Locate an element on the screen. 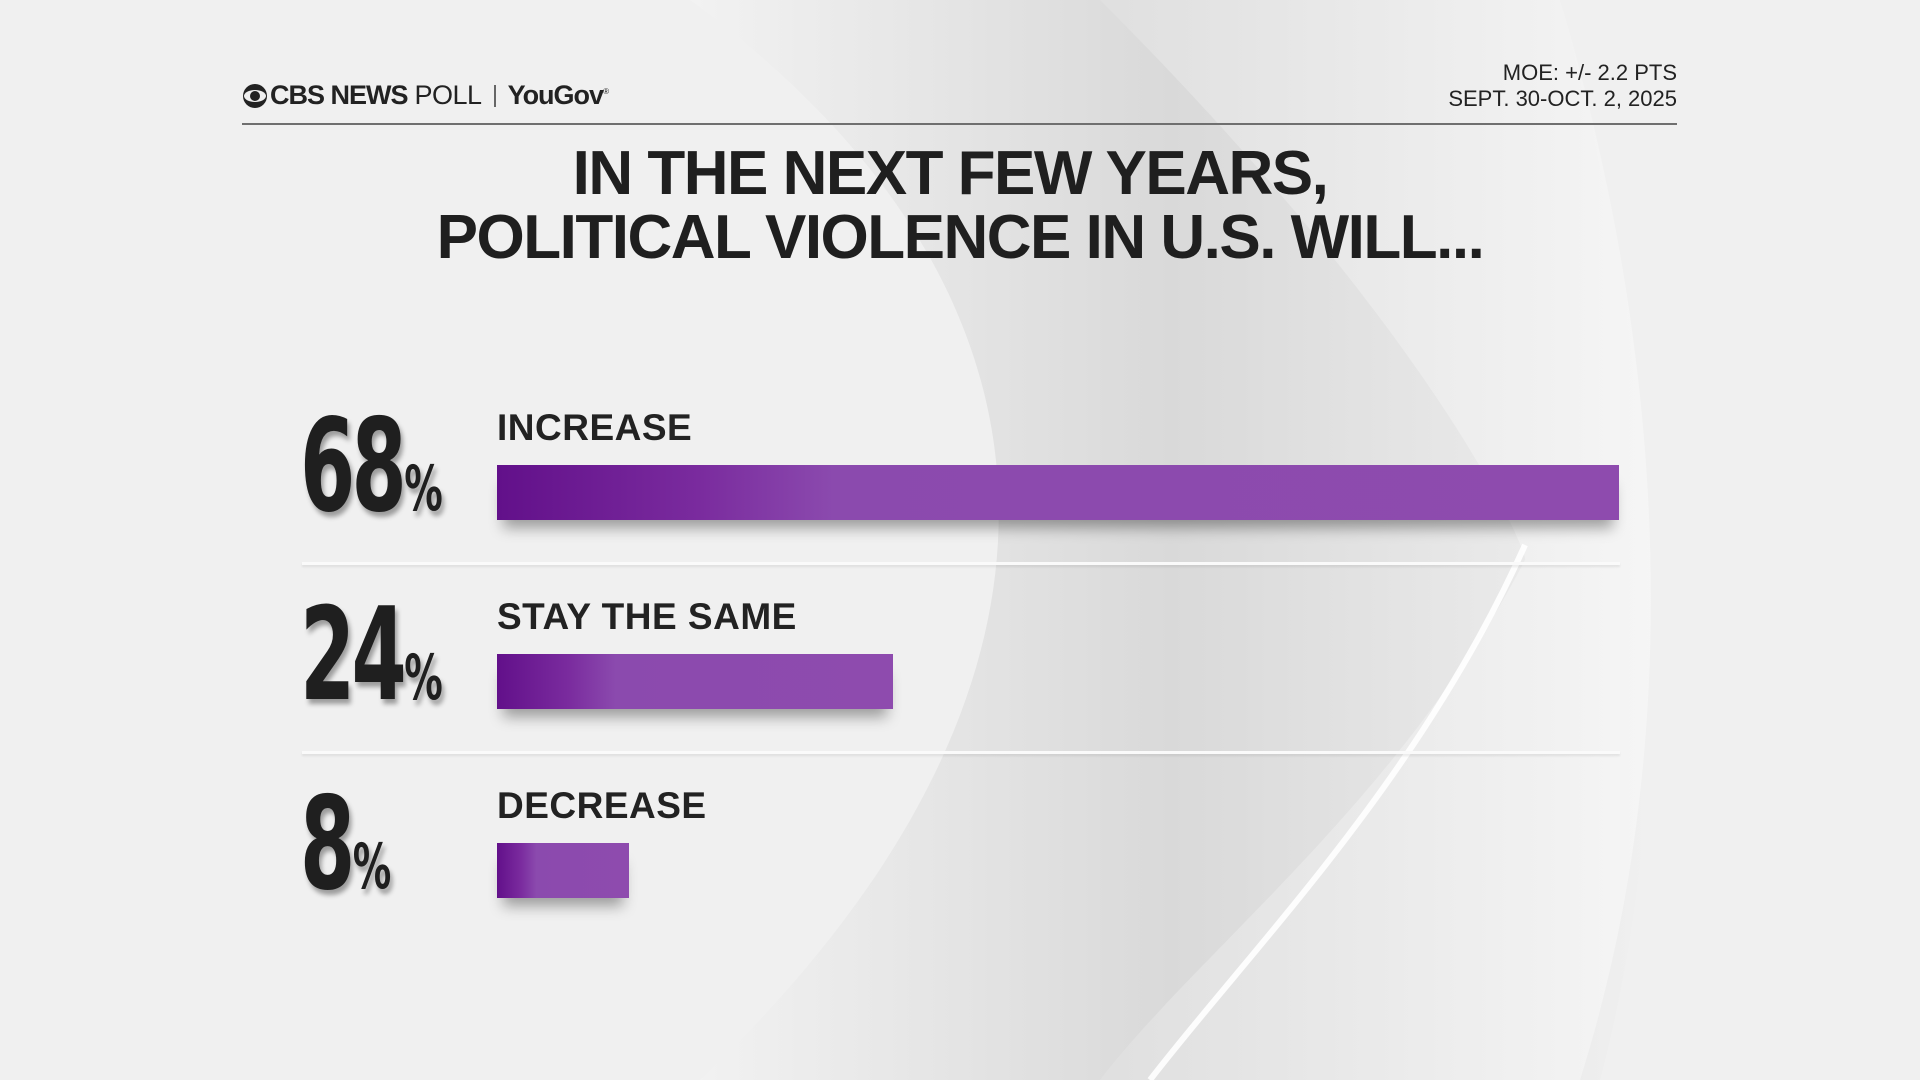  poll-meta: MOE: +/- 2.2 PTS SEPT. 30-OCT. 2, 2025 is located at coordinates (1562, 86).